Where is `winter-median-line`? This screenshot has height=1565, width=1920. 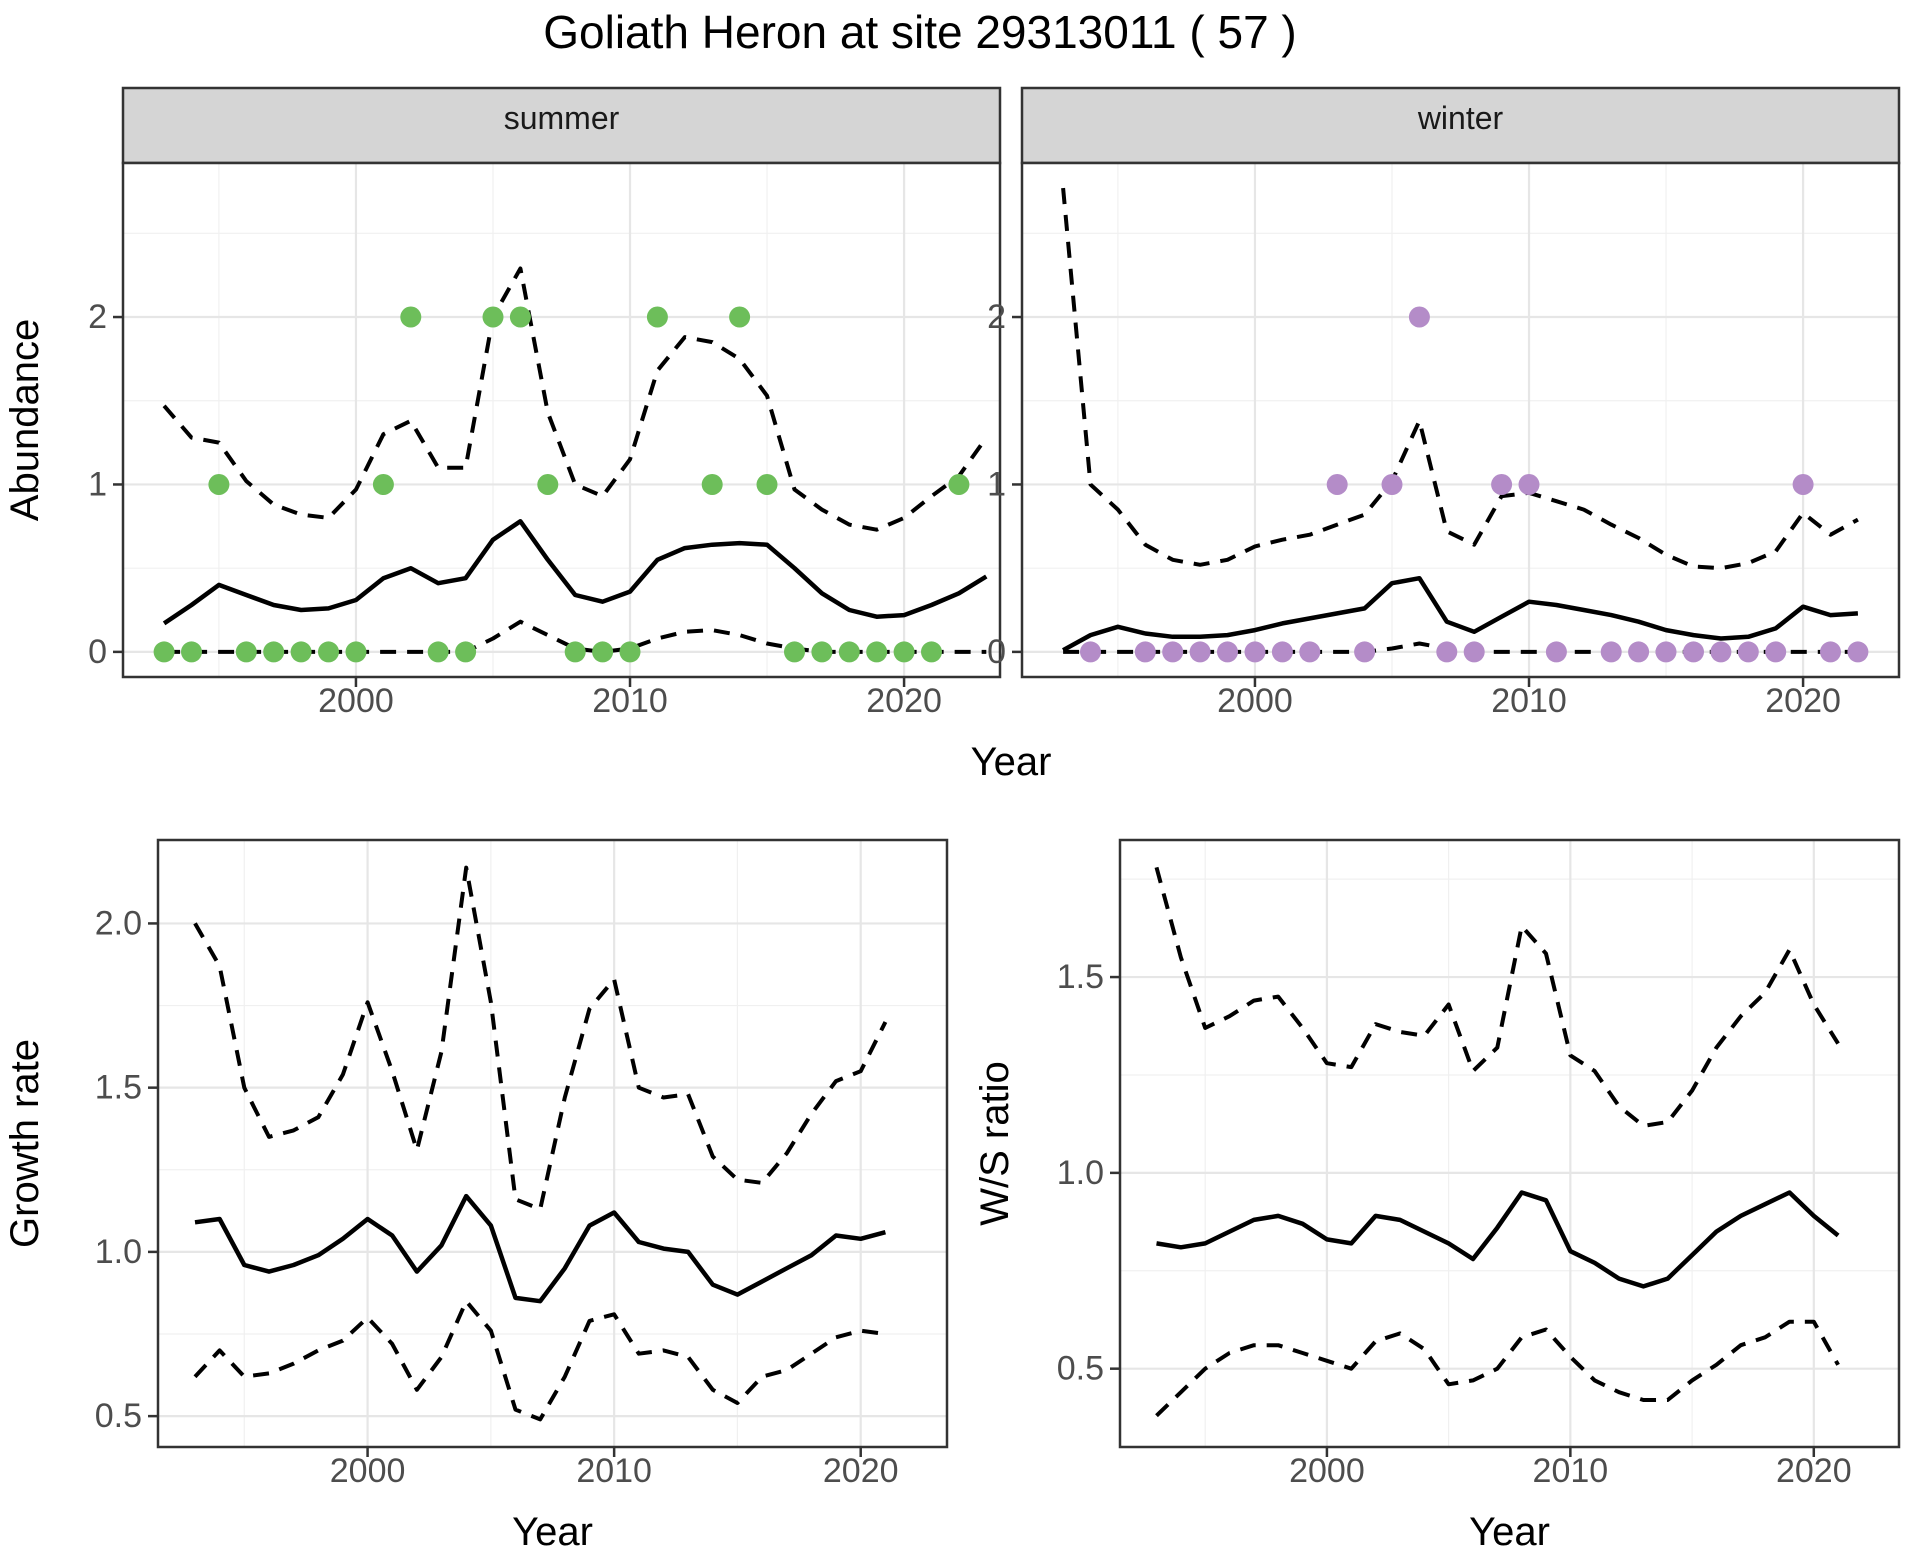
winter-median-line is located at coordinates (1460, 614).